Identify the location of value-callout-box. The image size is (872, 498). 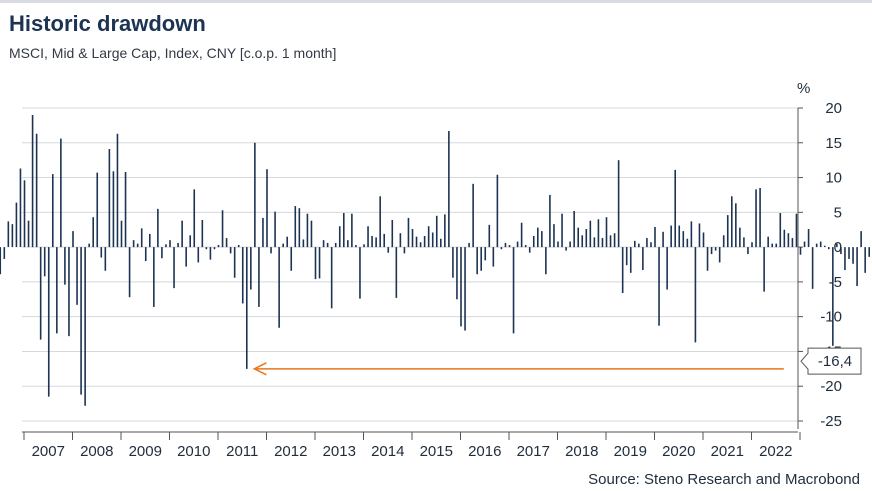
(831, 361).